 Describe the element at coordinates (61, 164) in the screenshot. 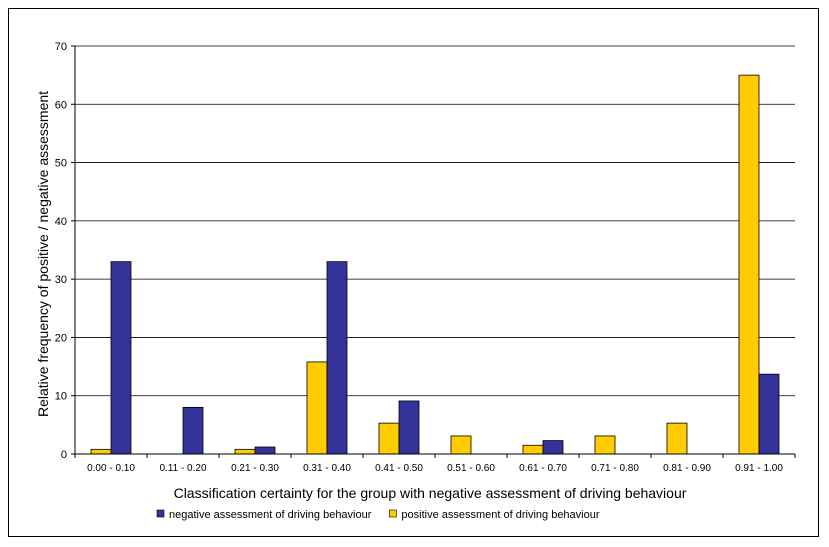

I see `y-tick-label: 50` at that location.